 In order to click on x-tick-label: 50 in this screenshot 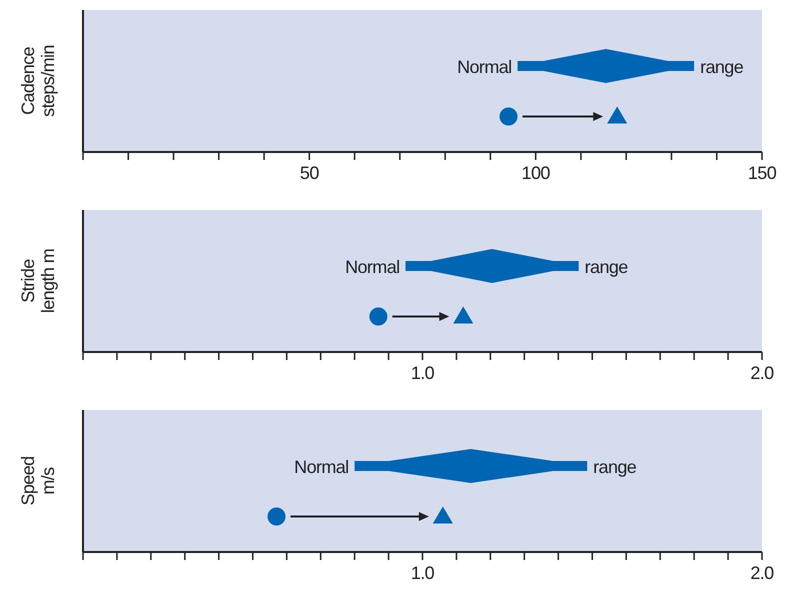, I will do `click(310, 172)`.